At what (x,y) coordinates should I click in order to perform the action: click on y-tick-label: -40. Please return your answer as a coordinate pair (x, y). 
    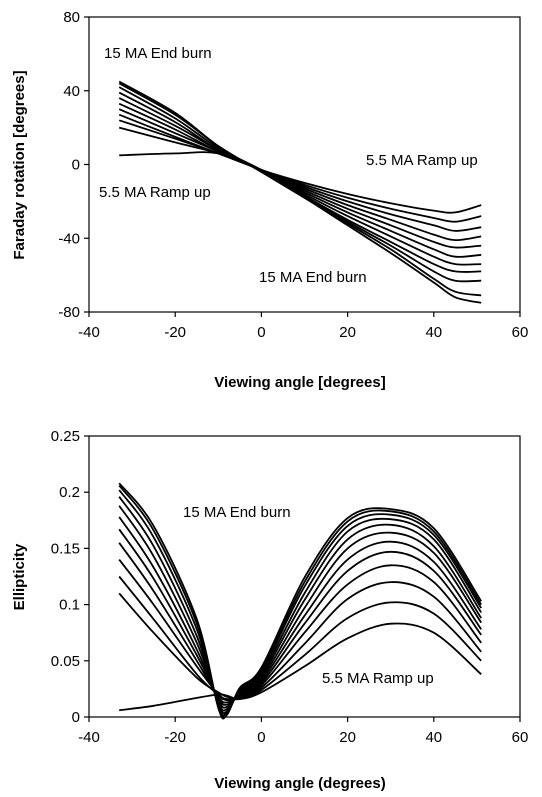
    Looking at the image, I should click on (69, 238).